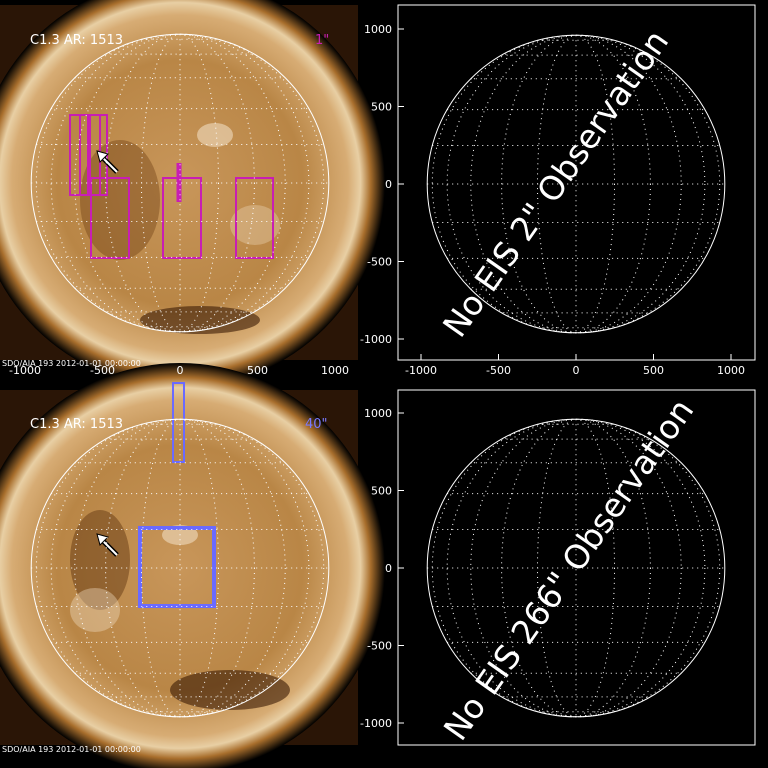 This screenshot has height=768, width=768. Describe the element at coordinates (316, 424) in the screenshot. I see `size-label: 40"` at that location.